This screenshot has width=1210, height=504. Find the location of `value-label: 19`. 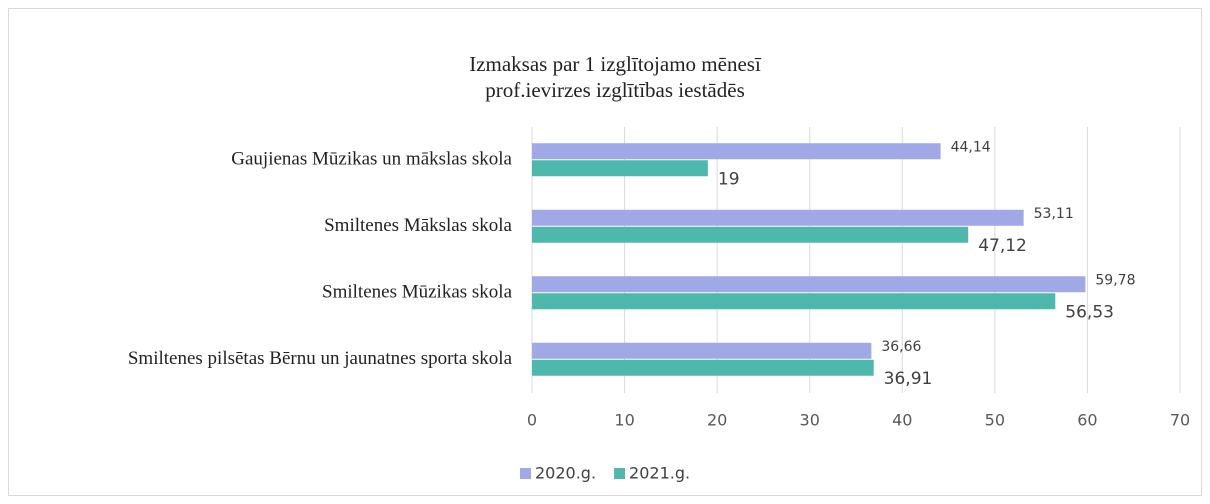

value-label: 19 is located at coordinates (729, 179).